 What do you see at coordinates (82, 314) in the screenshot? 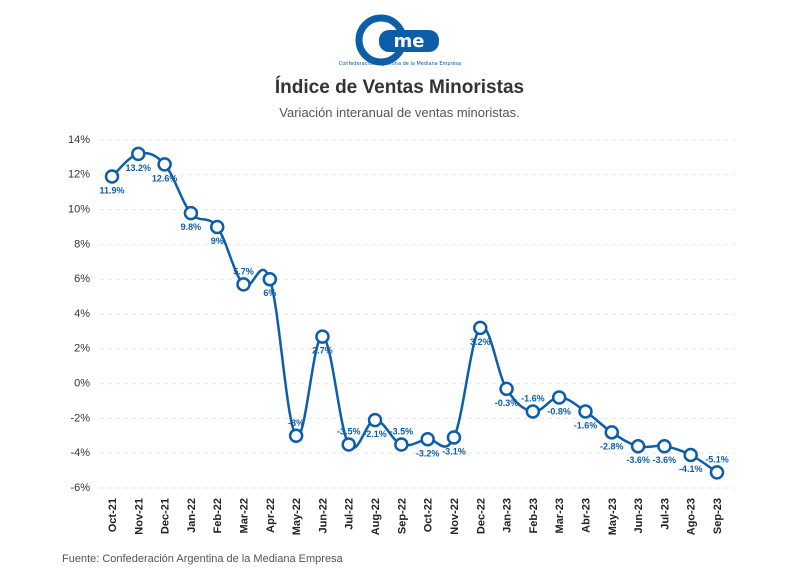
I see `y-tick-label: 4%` at bounding box center [82, 314].